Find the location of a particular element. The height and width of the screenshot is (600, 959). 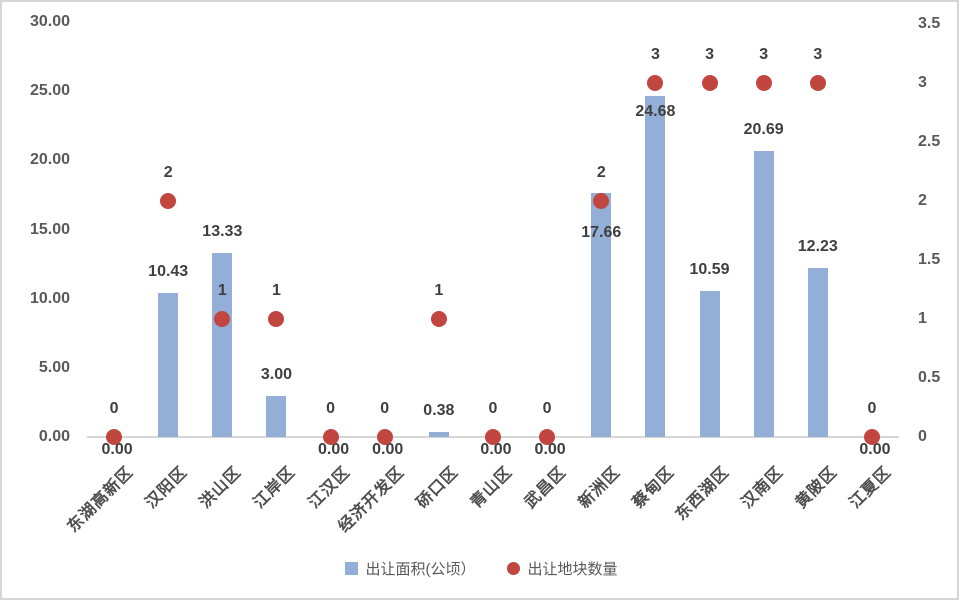

right-axis-tick-label: 1 is located at coordinates (922, 318).